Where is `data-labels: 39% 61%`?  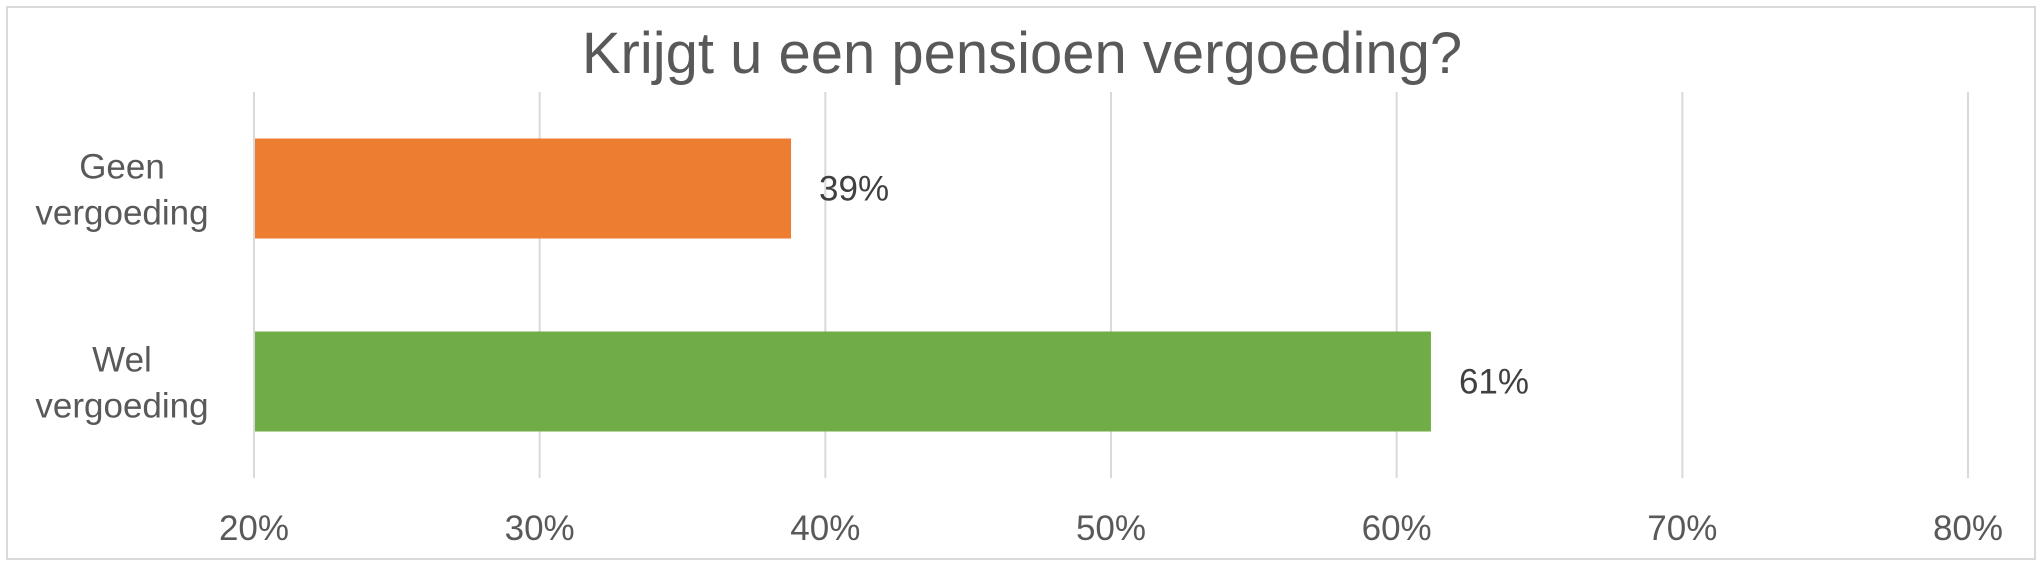 data-labels: 39% 61% is located at coordinates (1174, 286).